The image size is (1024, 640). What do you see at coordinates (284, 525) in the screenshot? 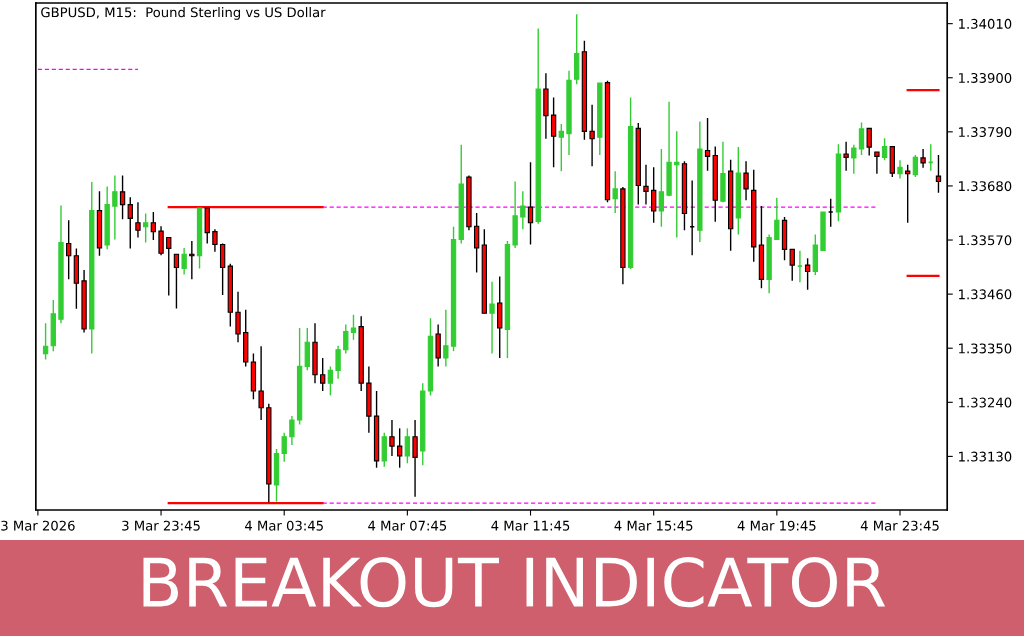
I see `x-tick-label: 4 Mar 03:45` at bounding box center [284, 525].